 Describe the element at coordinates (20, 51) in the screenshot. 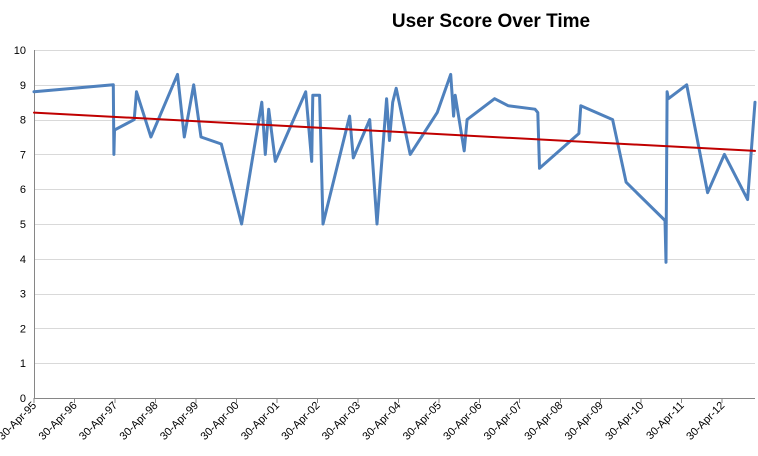

I see `y-tick-label: 10` at that location.